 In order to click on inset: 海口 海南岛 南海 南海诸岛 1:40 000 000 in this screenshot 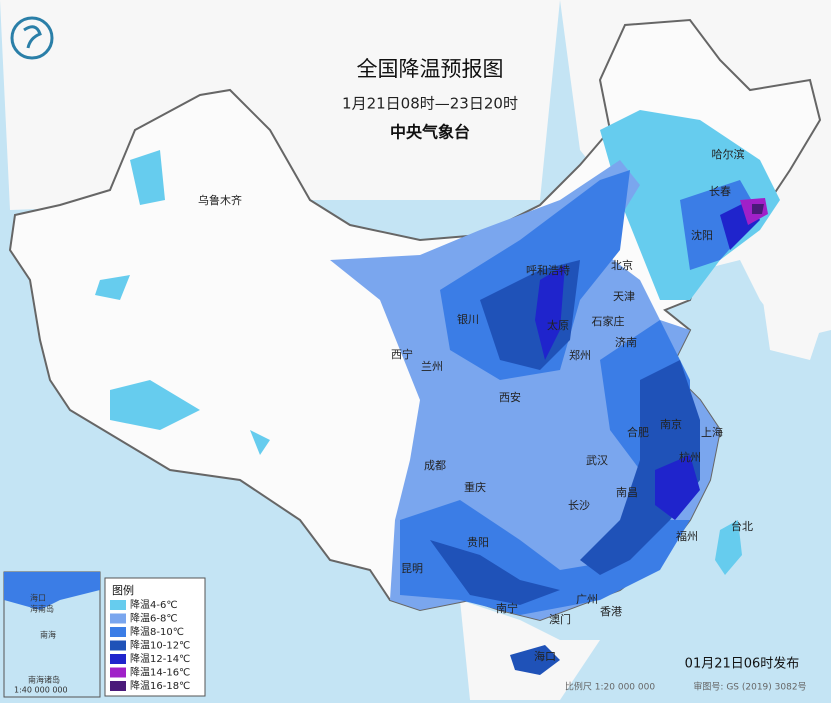, I will do `click(52, 634)`.